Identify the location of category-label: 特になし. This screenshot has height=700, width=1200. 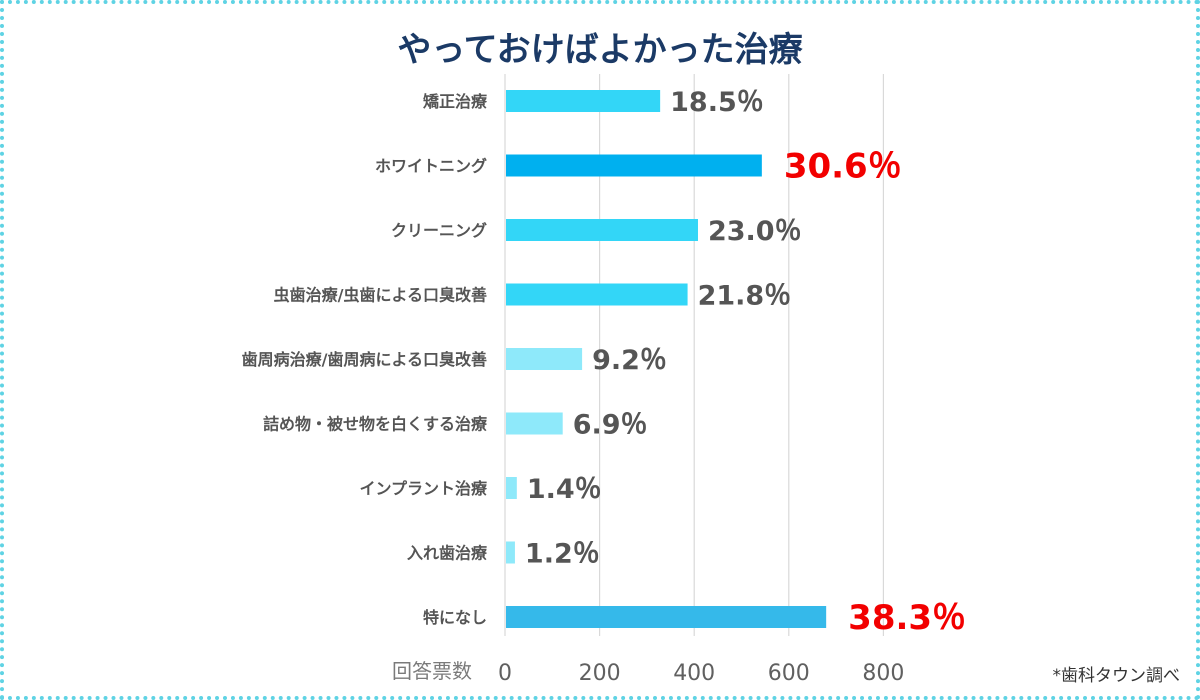
(455, 617).